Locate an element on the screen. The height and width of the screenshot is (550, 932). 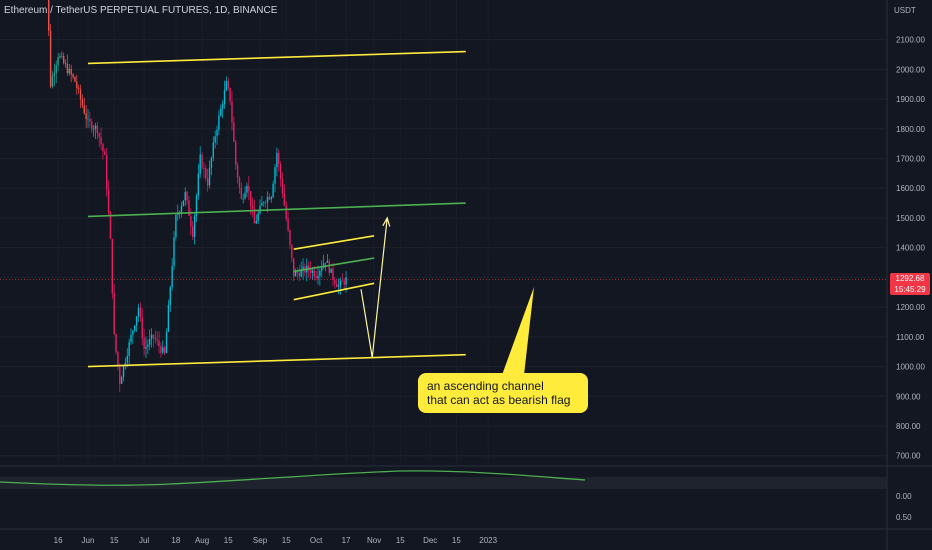
annotation-line-2: that can act as bearish flag is located at coordinates (499, 400).